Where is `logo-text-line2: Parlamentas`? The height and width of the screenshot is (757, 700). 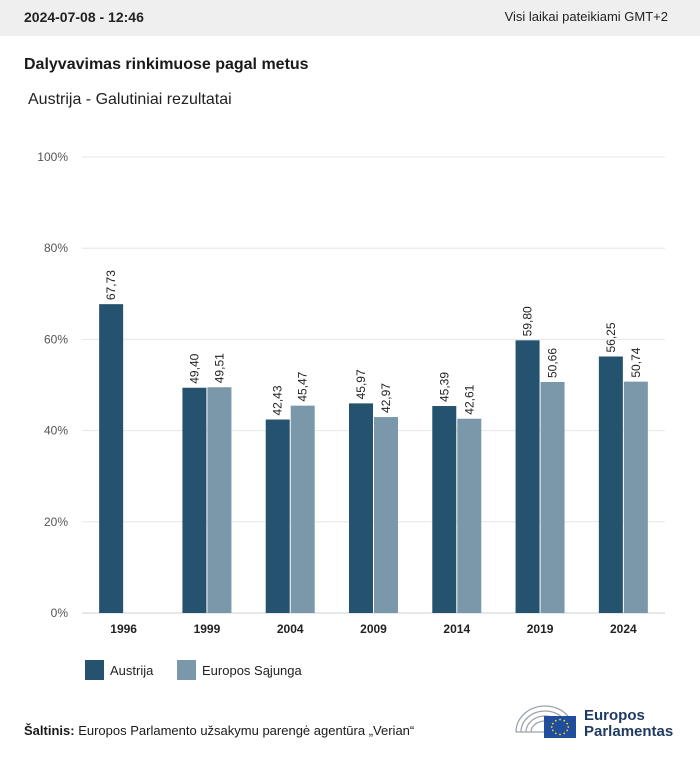 logo-text-line2: Parlamentas is located at coordinates (629, 731).